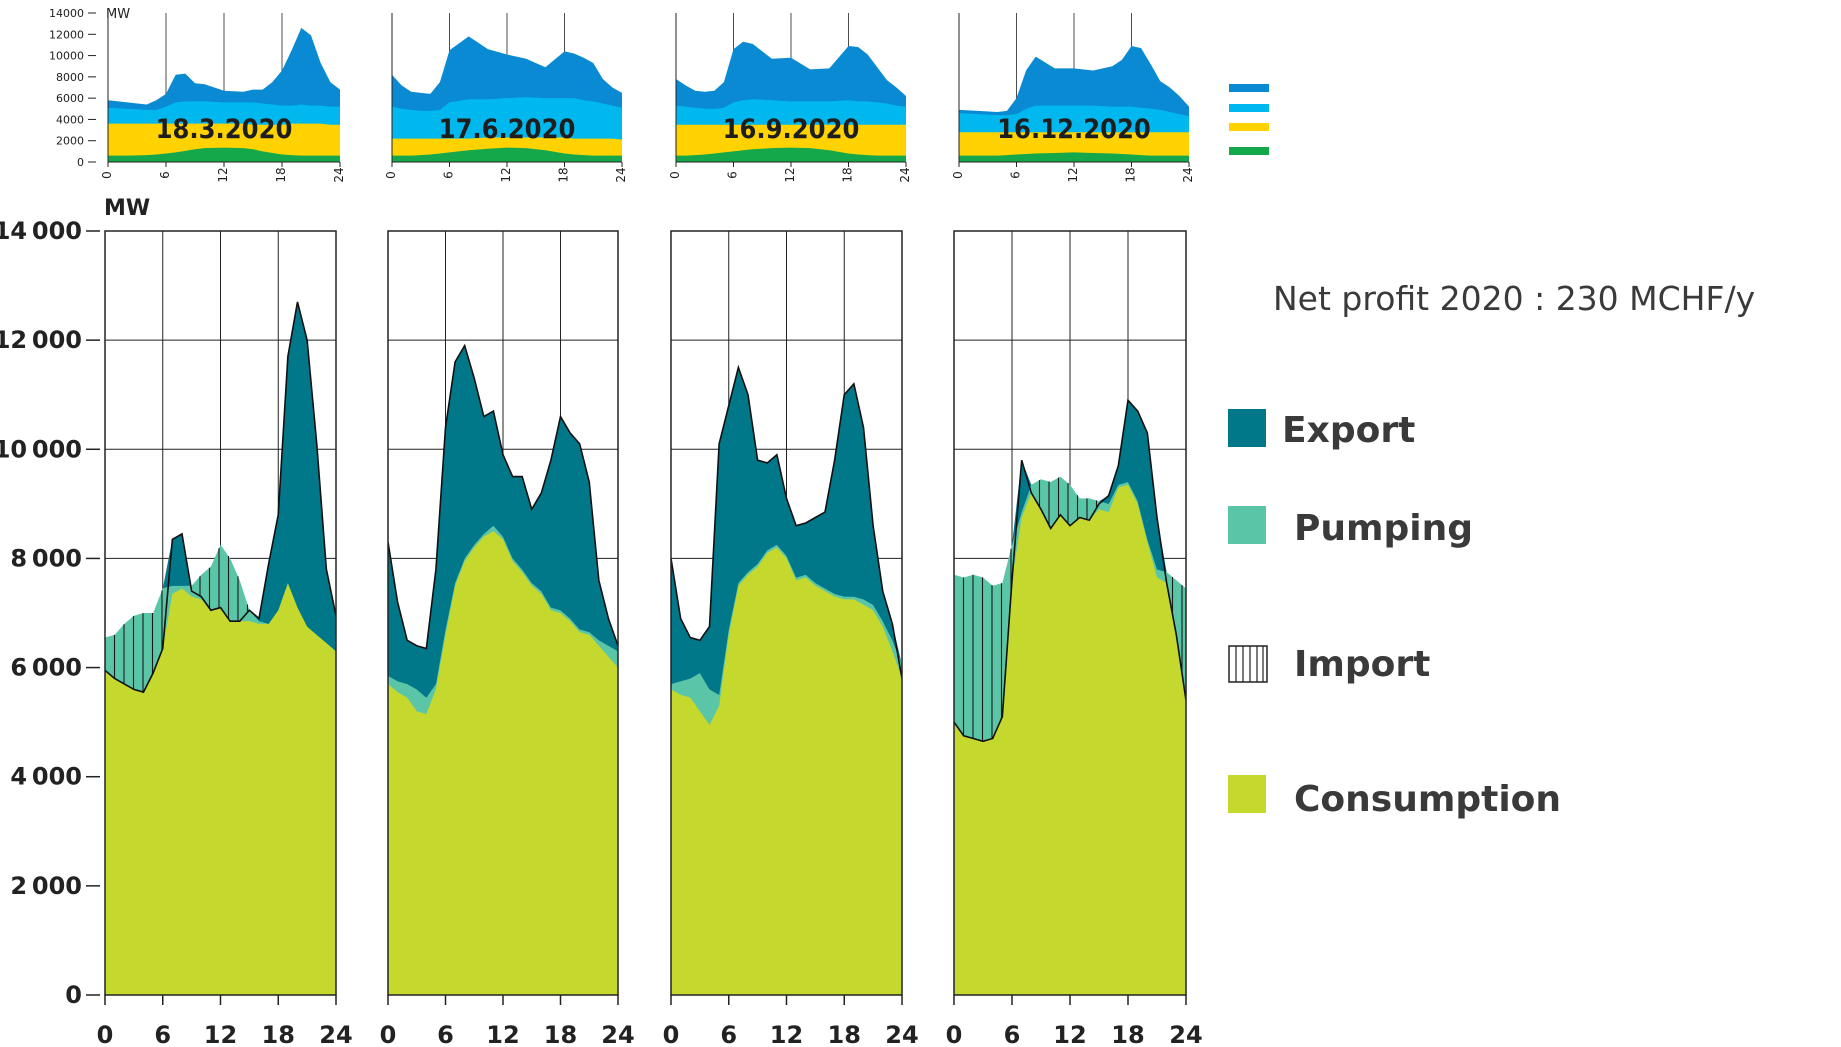 This screenshot has height=1047, width=1841. Describe the element at coordinates (1427, 799) in the screenshot. I see `legend-label-consumption: Consumption` at that location.